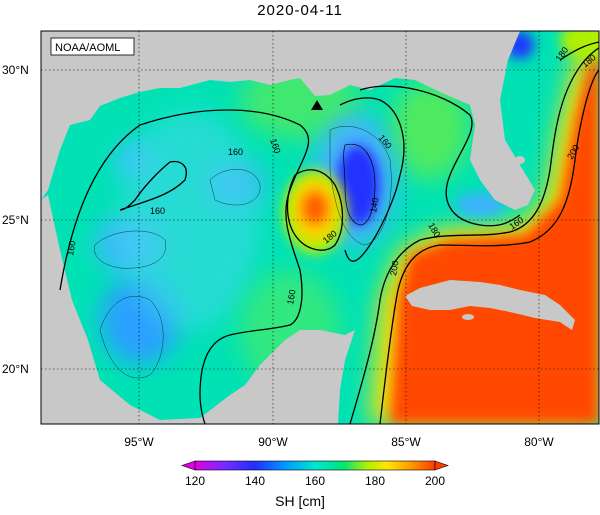 This screenshot has height=515, width=600. What do you see at coordinates (131, 337) in the screenshot?
I see `thin-sw` at bounding box center [131, 337].